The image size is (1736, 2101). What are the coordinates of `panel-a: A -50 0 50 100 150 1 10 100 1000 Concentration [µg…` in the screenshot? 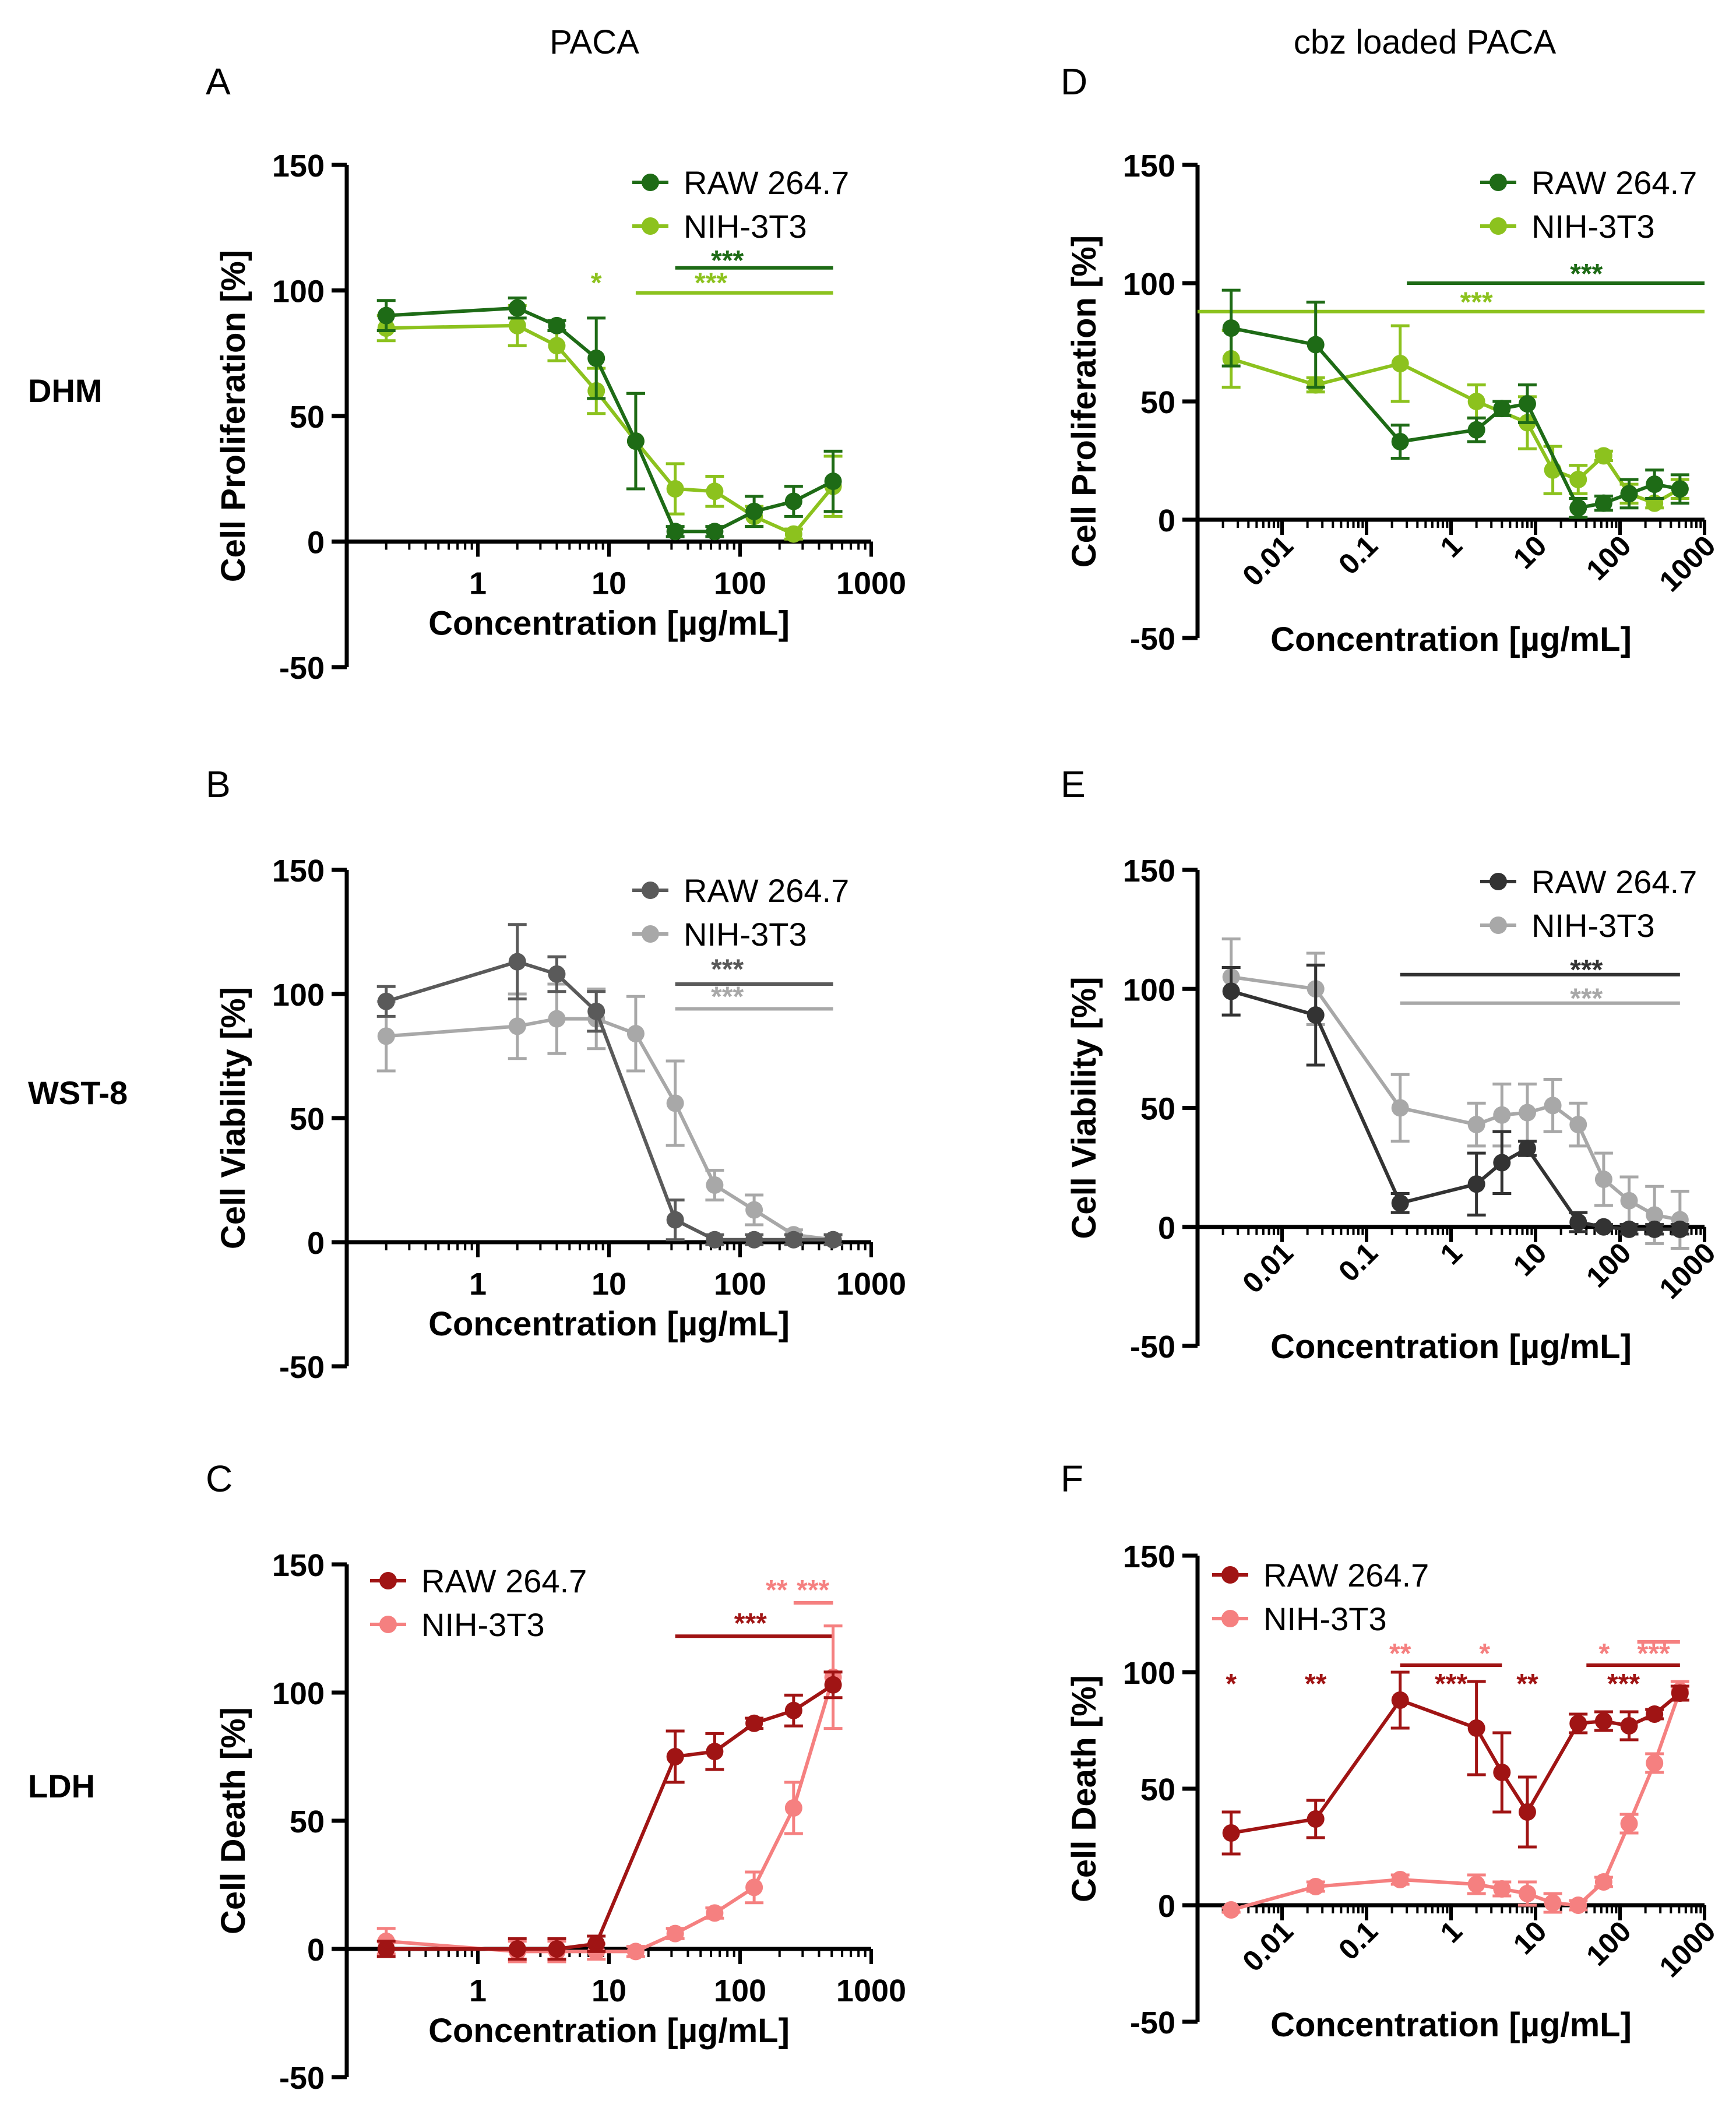 It's located at (556, 373).